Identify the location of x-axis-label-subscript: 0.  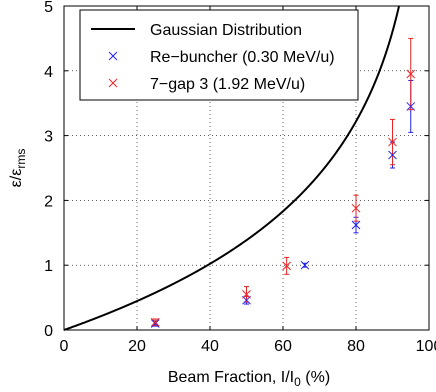
(297, 382).